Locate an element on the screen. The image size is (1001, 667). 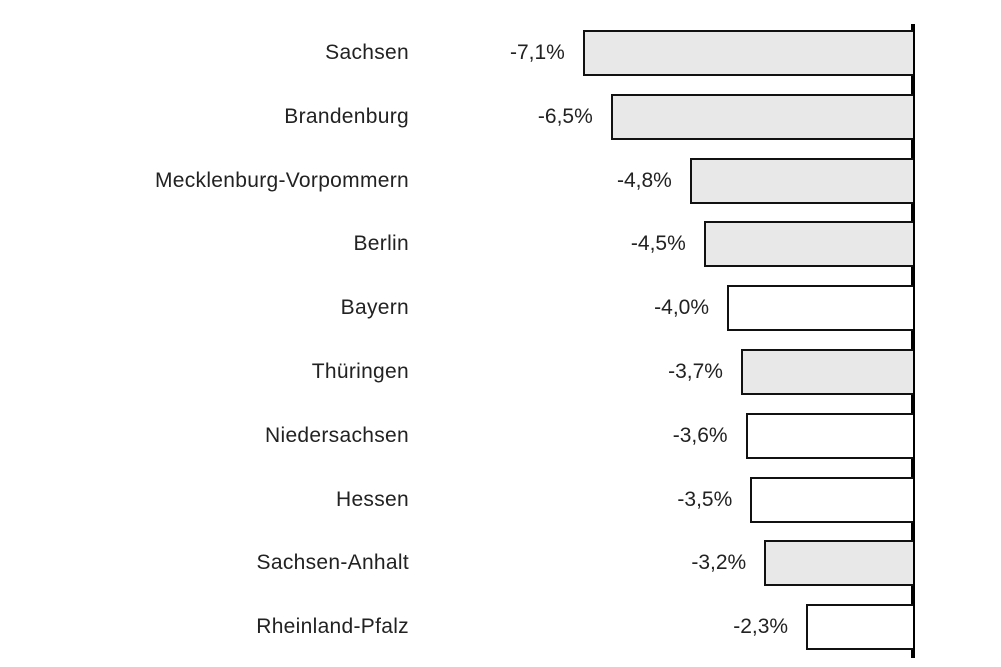
zero-axis-line is located at coordinates (913, 341).